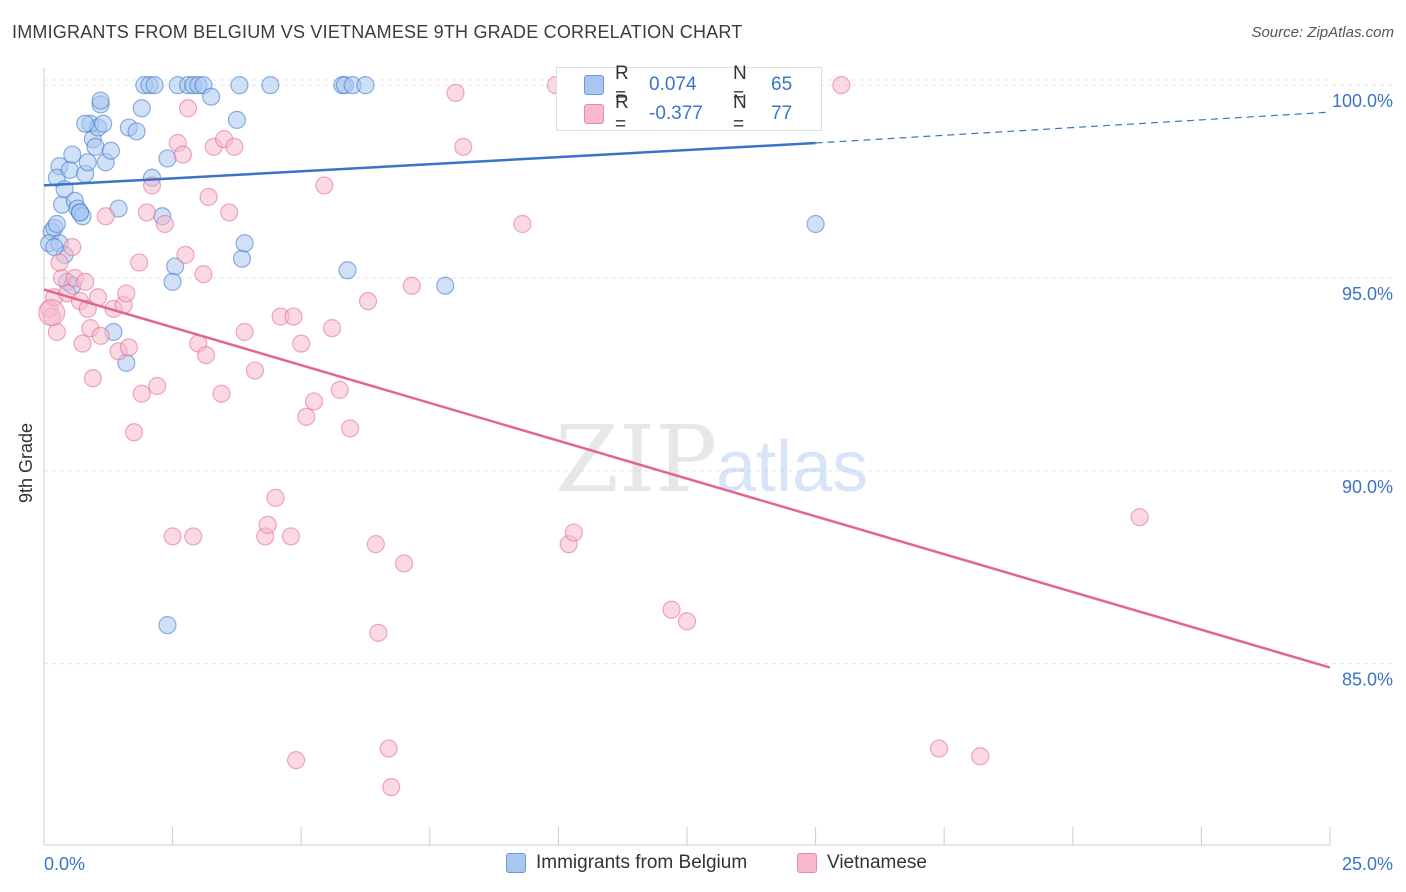  What do you see at coordinates (1367, 487) in the screenshot?
I see `y-tick-label: 90.0%` at bounding box center [1367, 487].